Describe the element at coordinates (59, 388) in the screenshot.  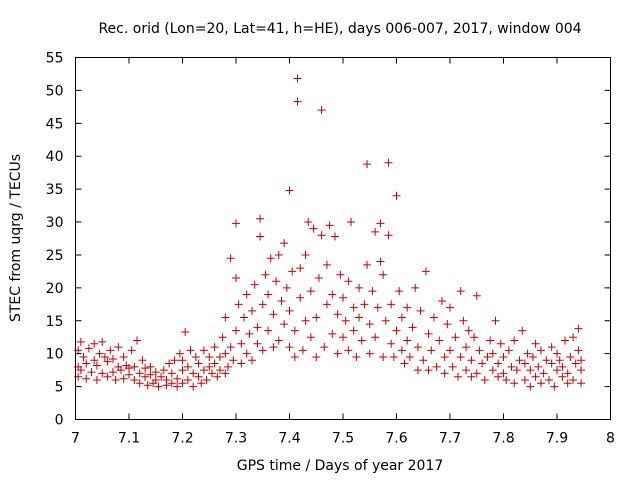
I see `y-tick-label: 5` at that location.